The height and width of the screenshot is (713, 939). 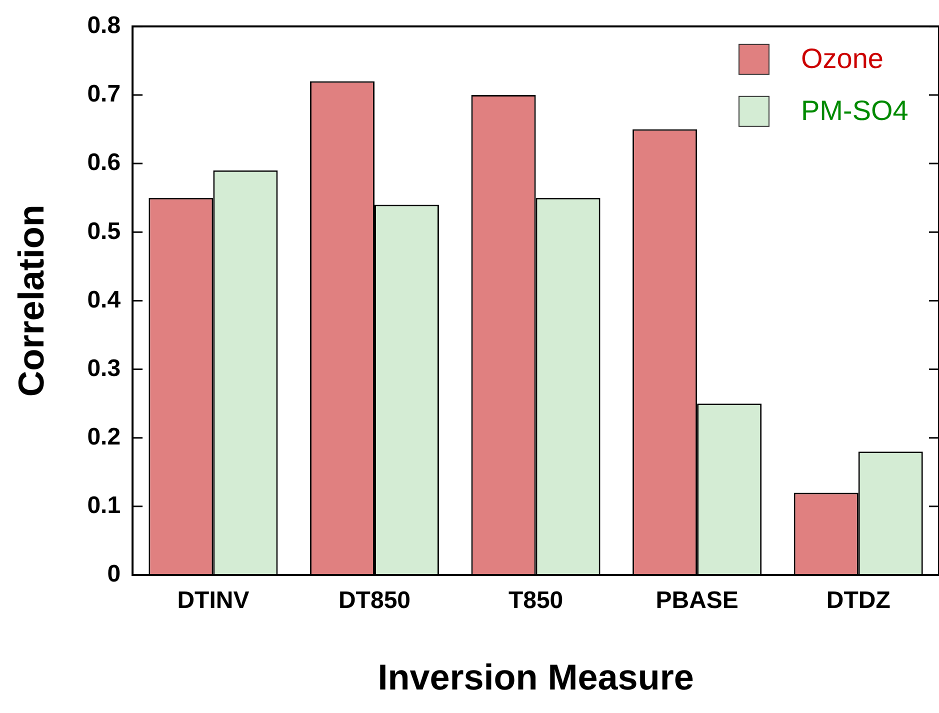 I want to click on y-tick-label: 0.8, so click(x=104, y=26).